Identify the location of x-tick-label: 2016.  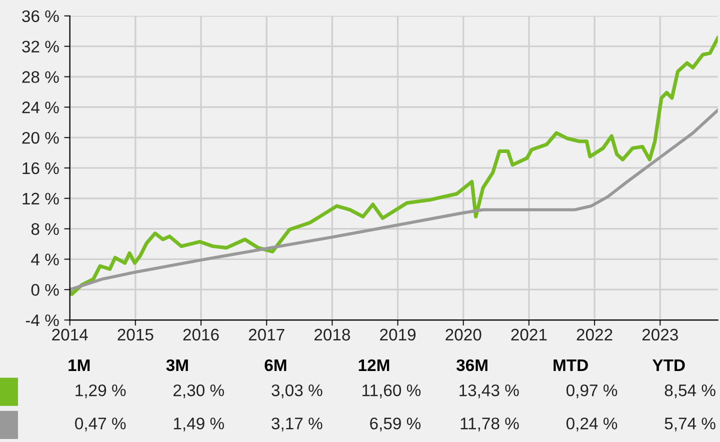
(201, 334).